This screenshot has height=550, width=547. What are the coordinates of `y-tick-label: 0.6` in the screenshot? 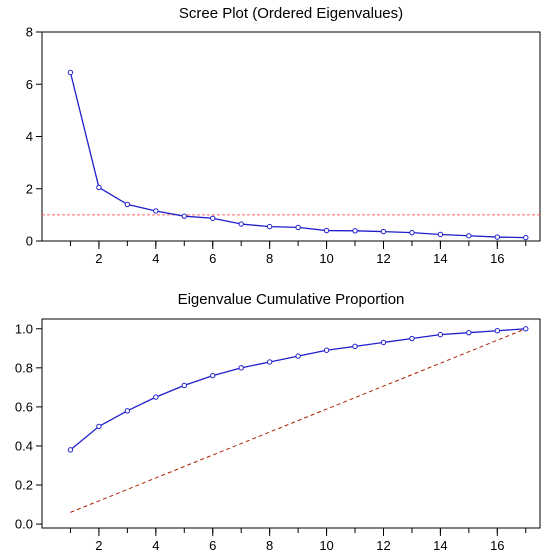 It's located at (24, 406).